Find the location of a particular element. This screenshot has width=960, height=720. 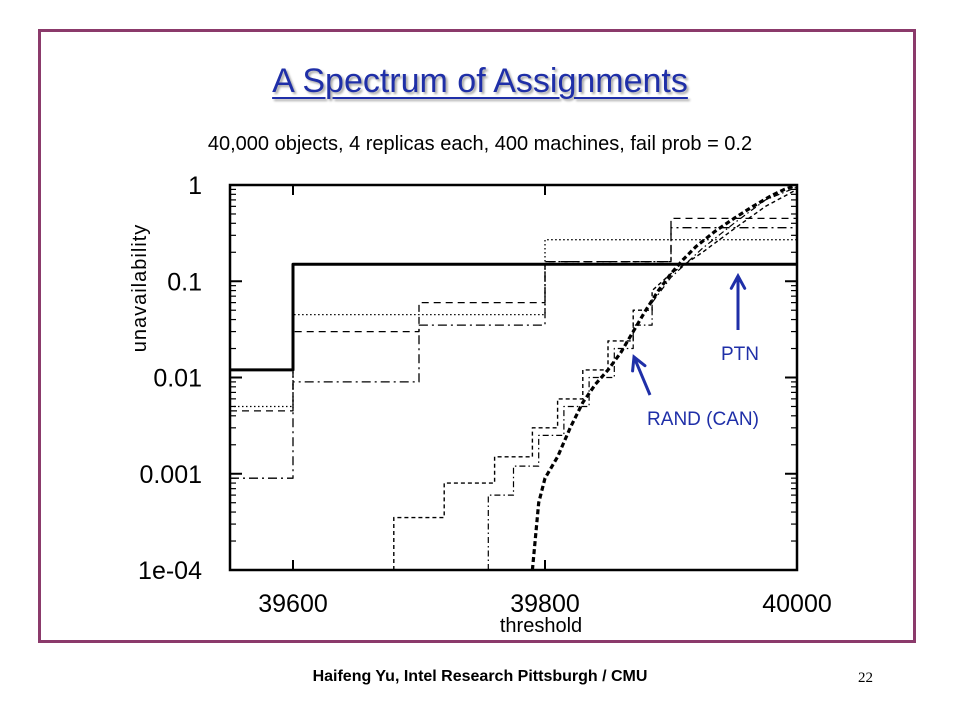

y-tick-label: 1e-04 is located at coordinates (170, 571).